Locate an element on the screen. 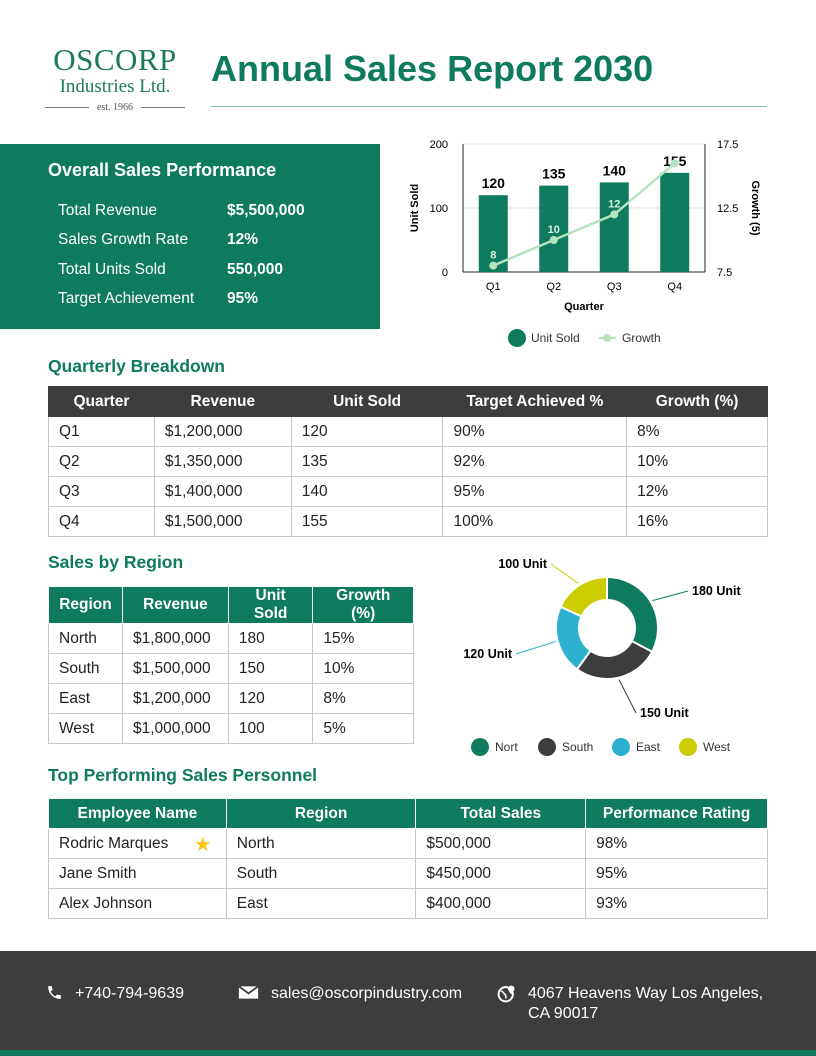  performance-row: Sales Growth Rate 12% is located at coordinates (158, 240).